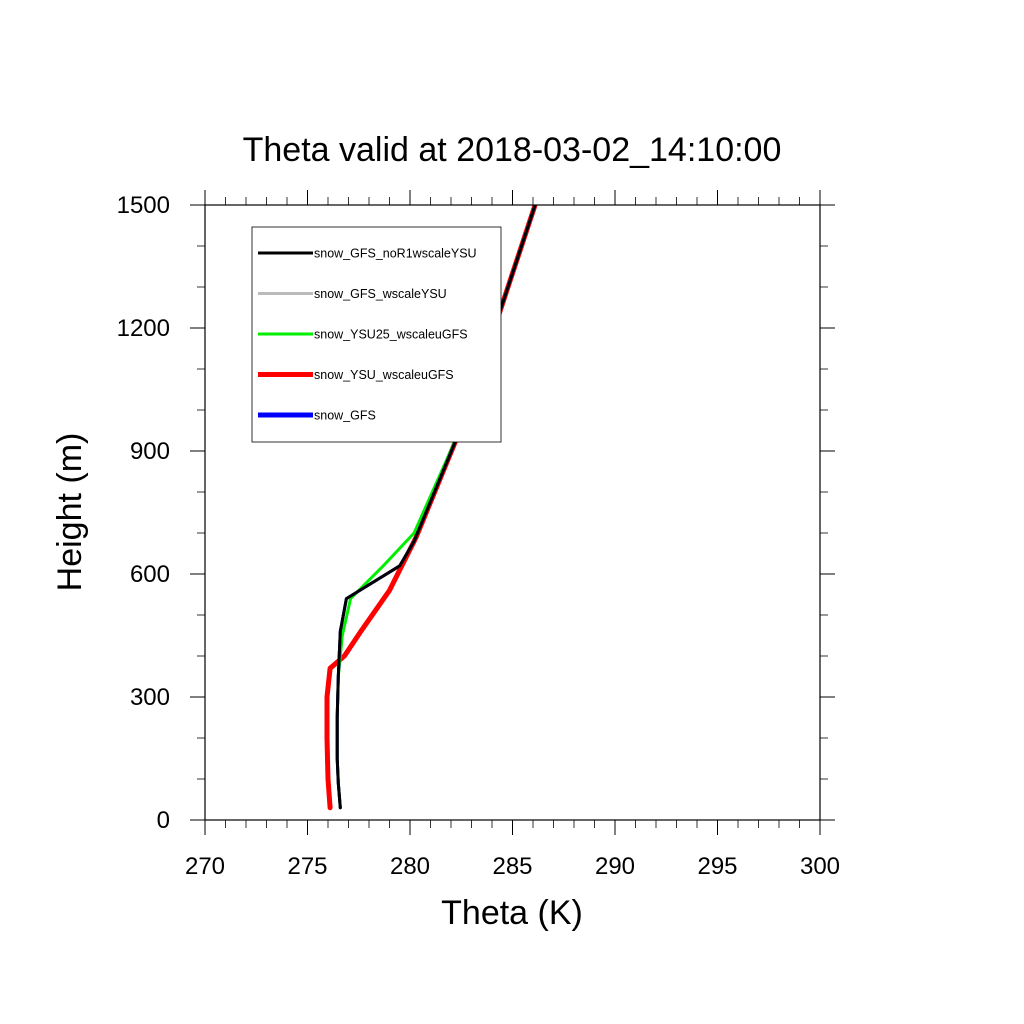  What do you see at coordinates (512, 866) in the screenshot?
I see `x-tick-label: 285` at bounding box center [512, 866].